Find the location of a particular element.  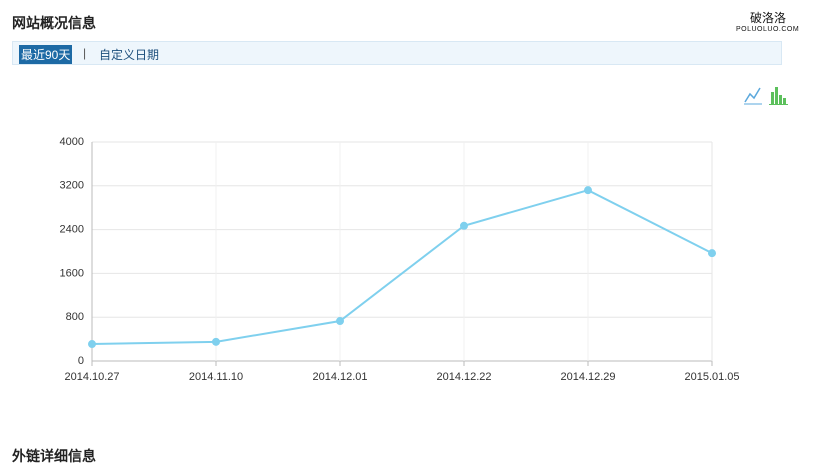

x-tick-label: 2015.01.05 is located at coordinates (711, 377).